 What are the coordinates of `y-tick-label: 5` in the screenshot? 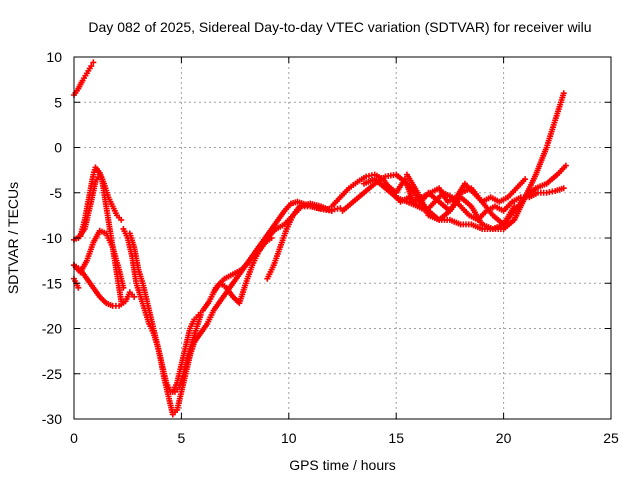 It's located at (58, 102).